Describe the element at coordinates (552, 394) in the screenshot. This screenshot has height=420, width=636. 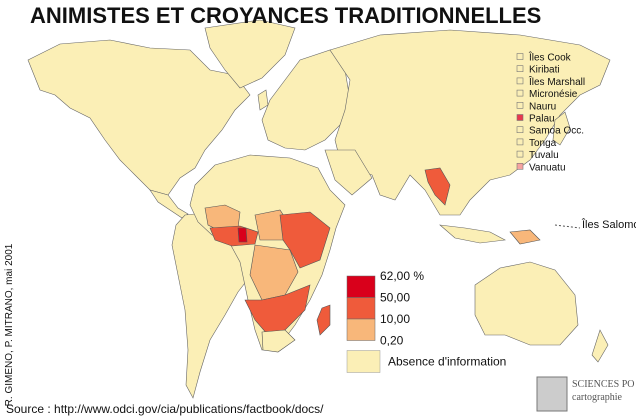
I see `logo-mark` at that location.